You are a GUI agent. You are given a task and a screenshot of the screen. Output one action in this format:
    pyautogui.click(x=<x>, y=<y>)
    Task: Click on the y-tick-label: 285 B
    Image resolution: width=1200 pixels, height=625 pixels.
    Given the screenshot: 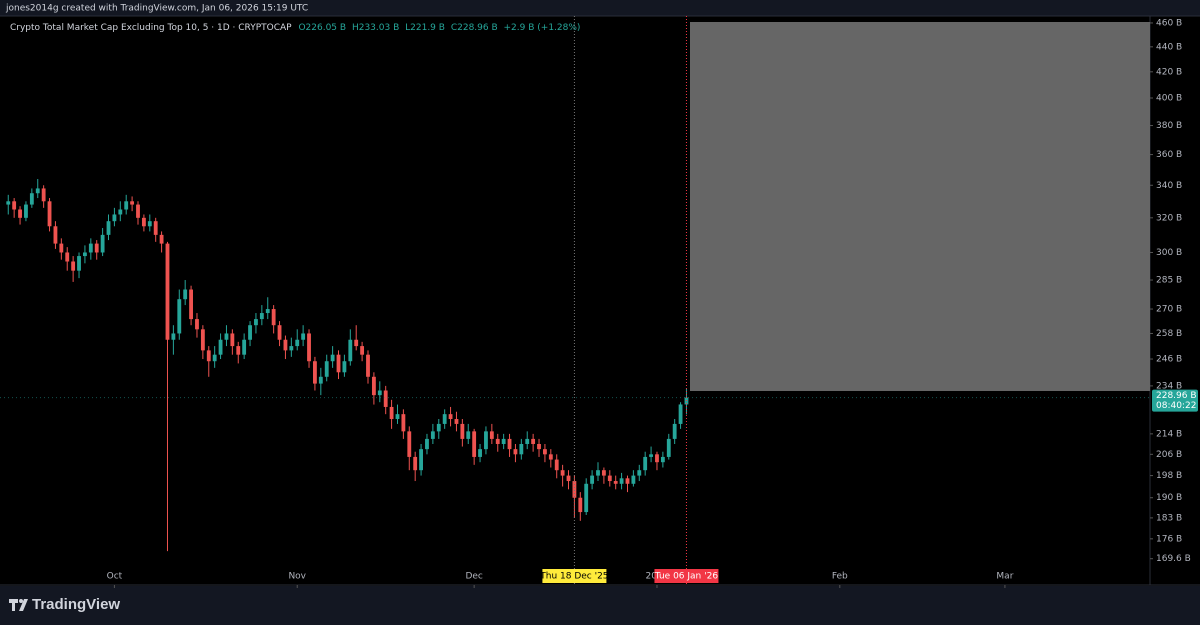 What is the action you would take?
    pyautogui.click(x=1169, y=281)
    